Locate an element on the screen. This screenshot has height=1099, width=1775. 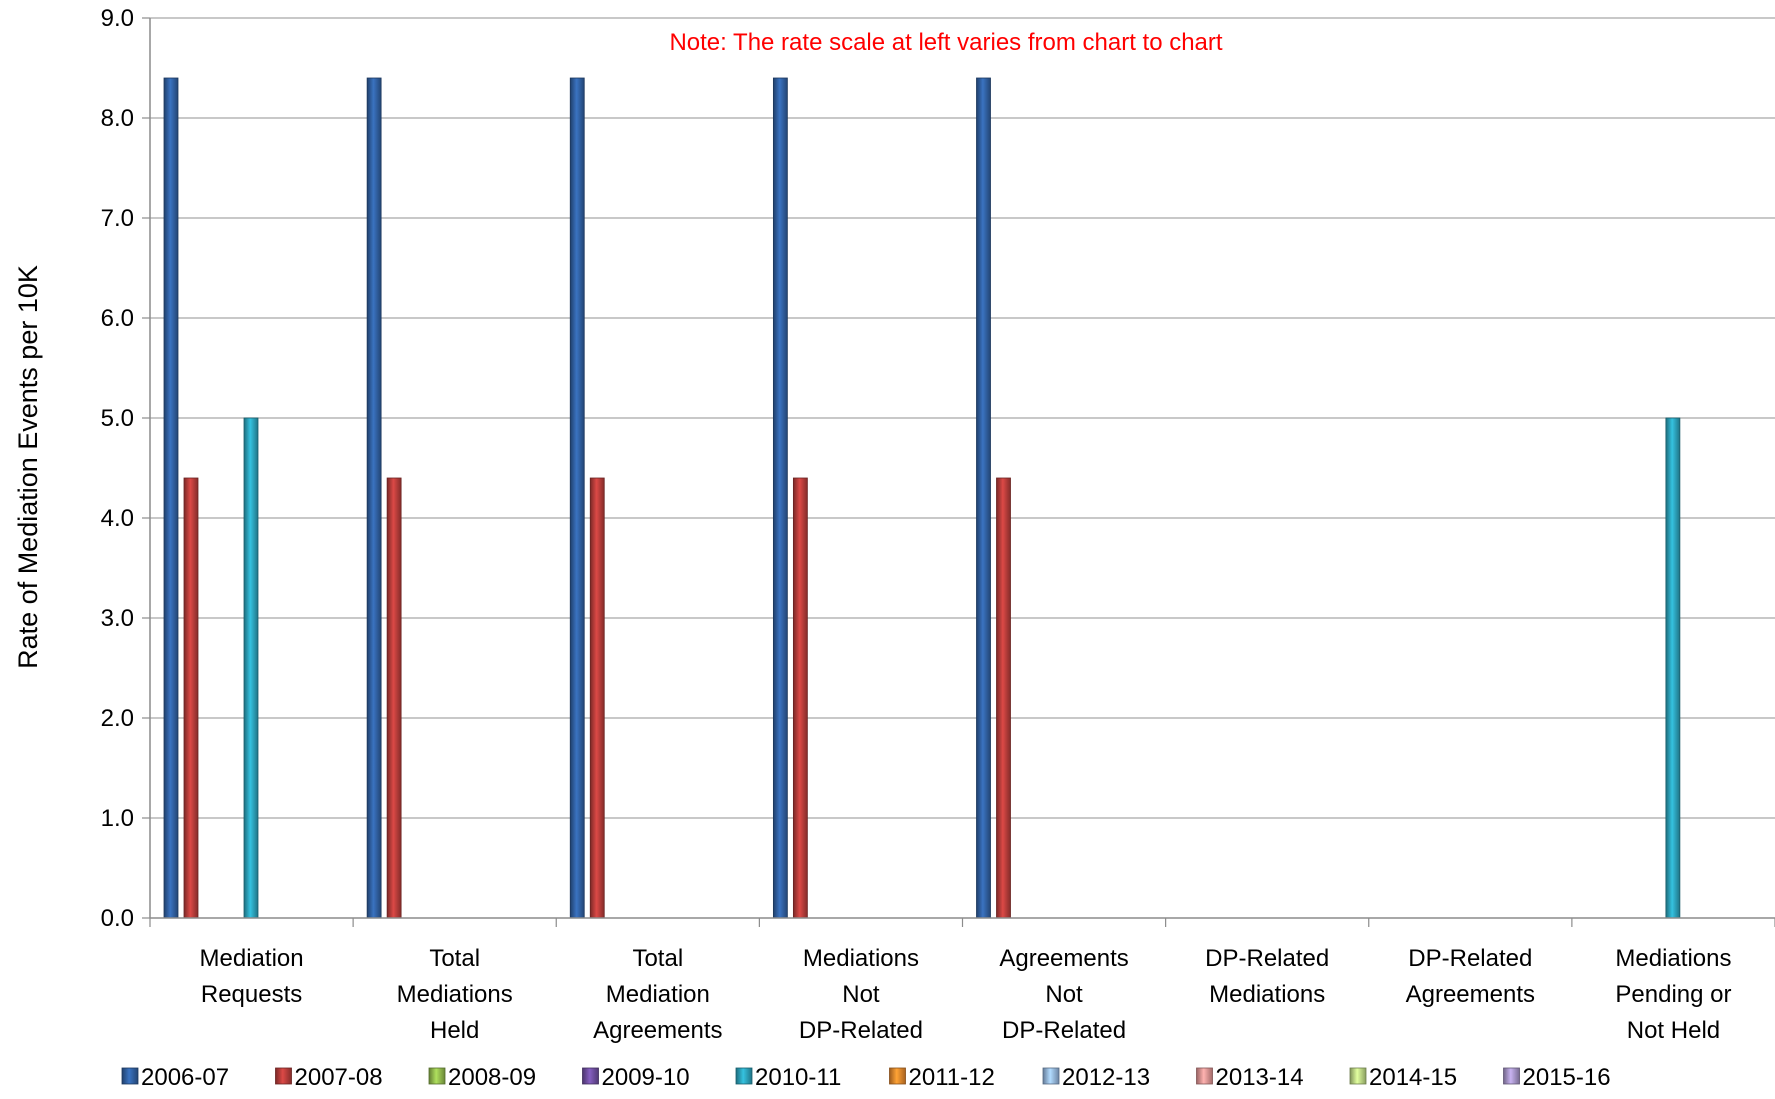
y-tick-label: 6.0 is located at coordinates (117, 318).